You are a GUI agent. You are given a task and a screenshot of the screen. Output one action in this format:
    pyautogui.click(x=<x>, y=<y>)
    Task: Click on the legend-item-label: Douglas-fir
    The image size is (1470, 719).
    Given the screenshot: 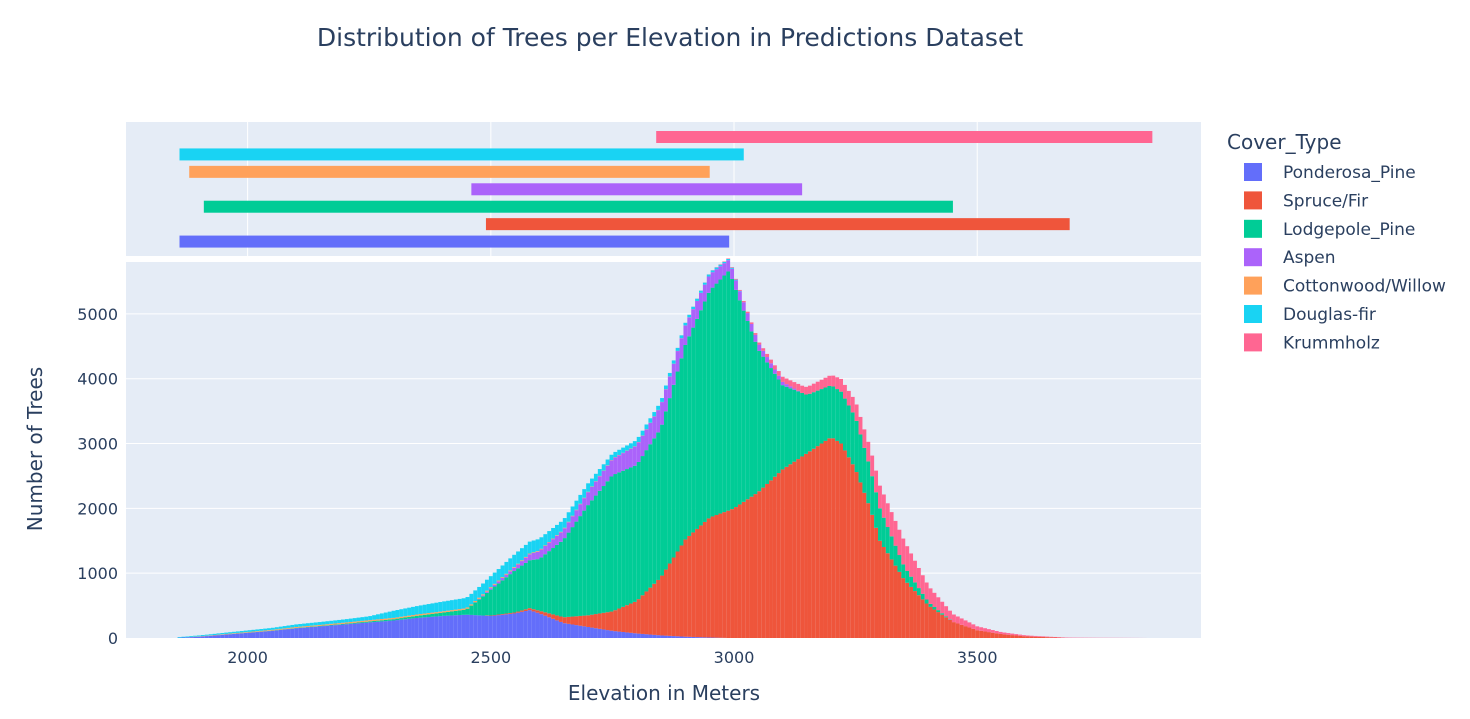 What is the action you would take?
    pyautogui.click(x=1329, y=315)
    